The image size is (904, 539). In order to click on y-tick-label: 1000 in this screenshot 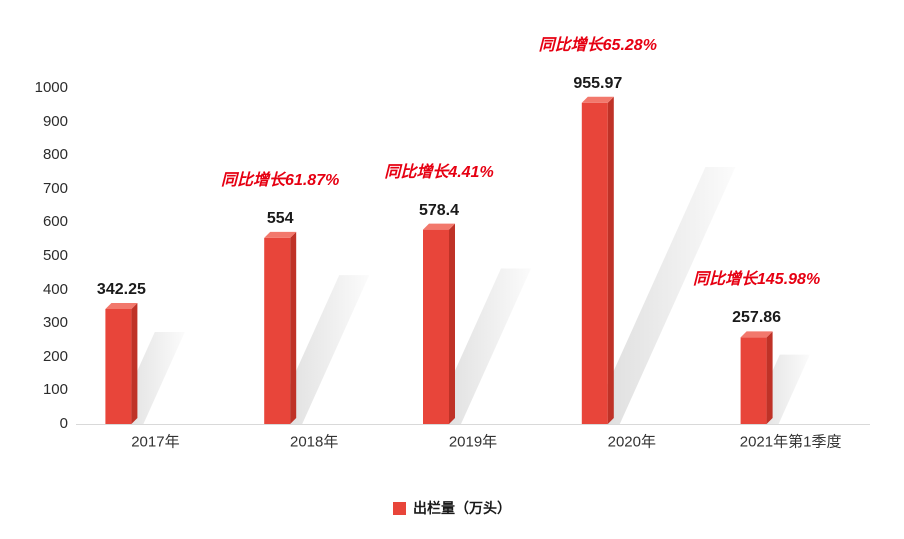, I will do `click(51, 87)`.